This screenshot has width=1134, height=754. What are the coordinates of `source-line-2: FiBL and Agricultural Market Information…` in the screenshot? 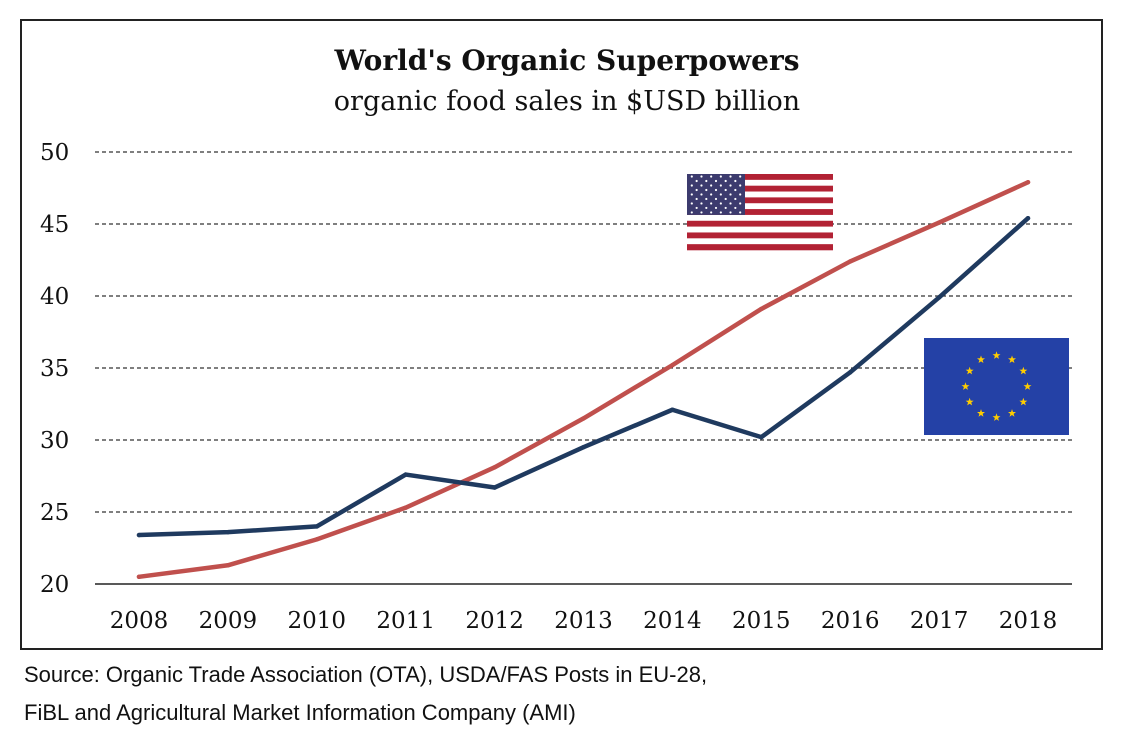 It's located at (300, 712).